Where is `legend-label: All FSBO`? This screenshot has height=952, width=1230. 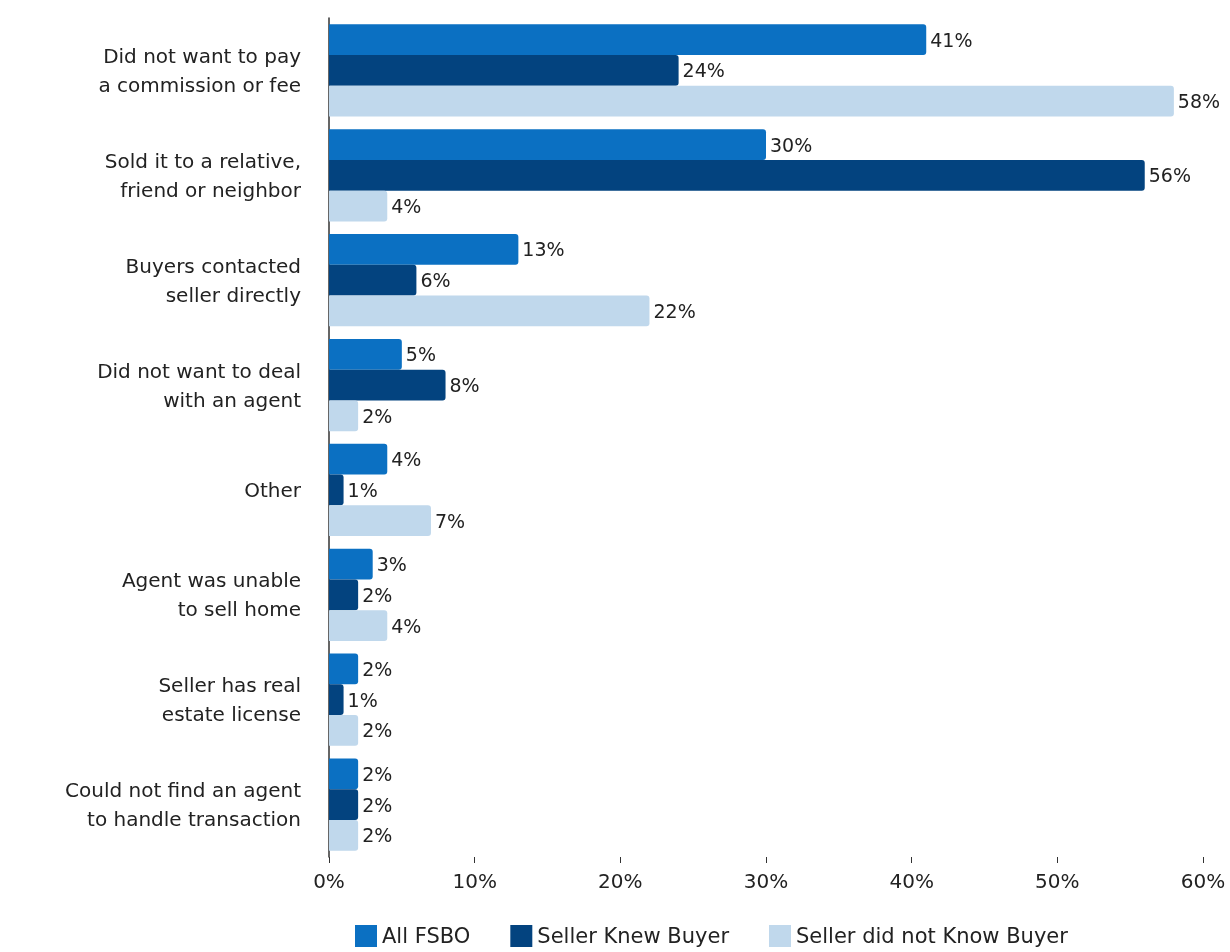 legend-label: All FSBO is located at coordinates (426, 936).